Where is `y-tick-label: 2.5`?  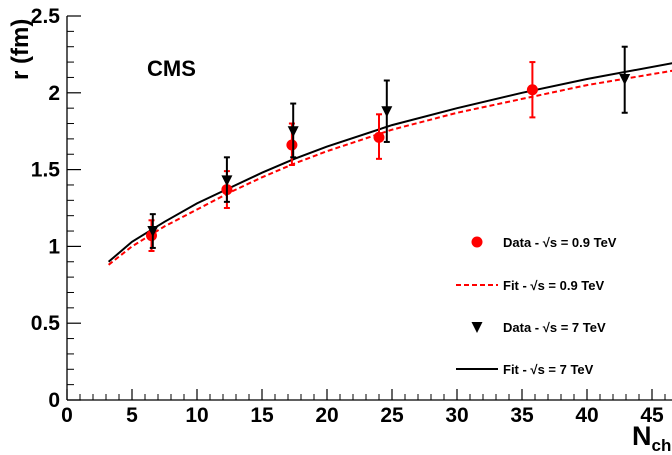 y-tick-label: 2.5 is located at coordinates (46, 16).